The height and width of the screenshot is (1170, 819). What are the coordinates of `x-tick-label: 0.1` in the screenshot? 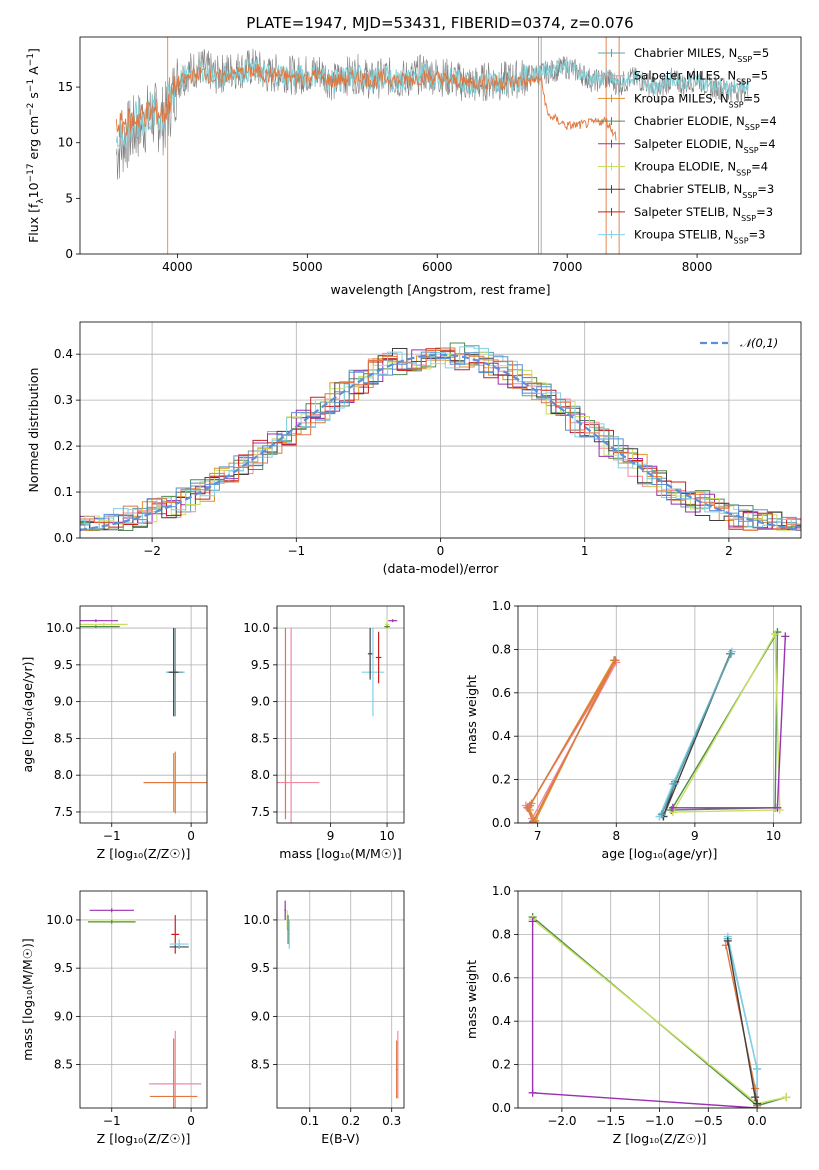 It's located at (309, 1121).